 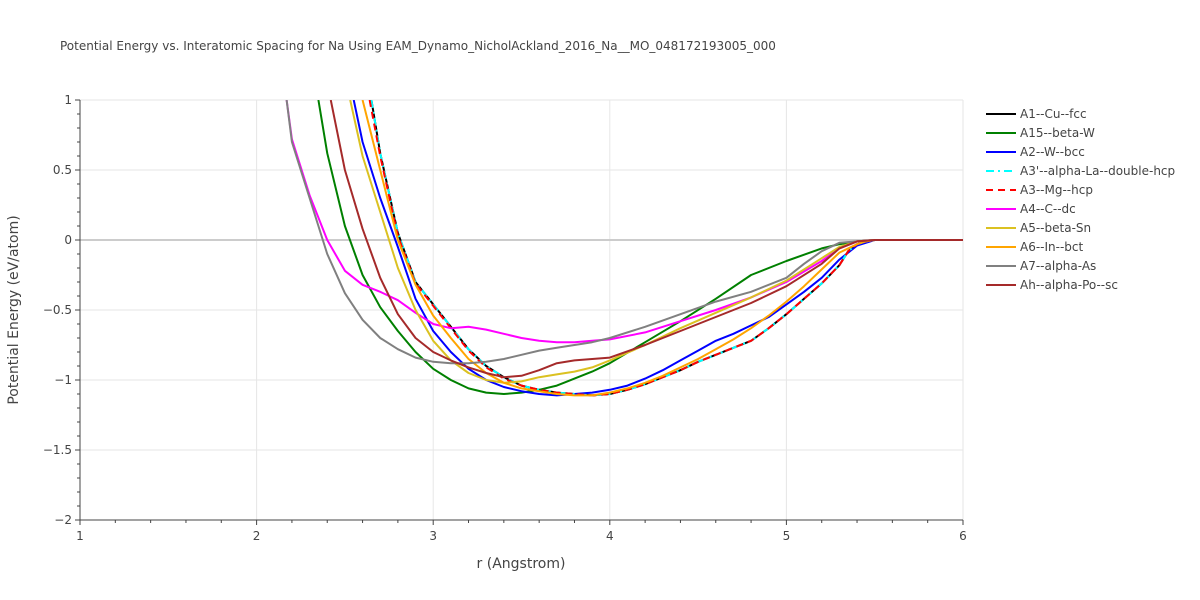 What do you see at coordinates (433, 536) in the screenshot?
I see `x-tick-label: 3` at bounding box center [433, 536].